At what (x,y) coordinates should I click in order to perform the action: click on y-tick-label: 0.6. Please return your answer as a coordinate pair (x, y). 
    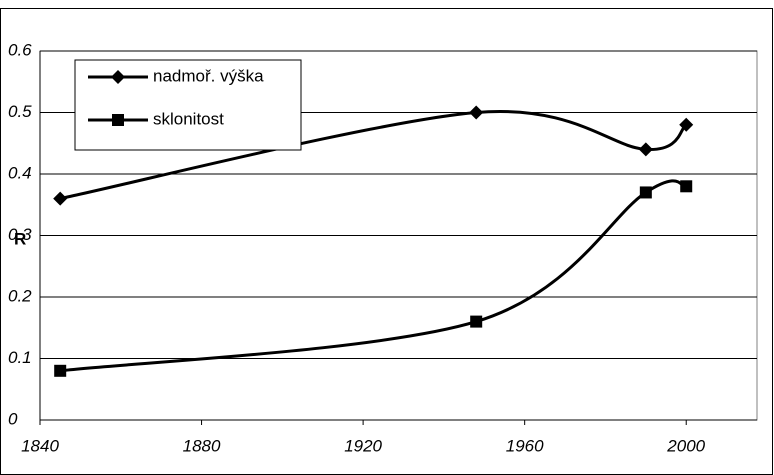
    Looking at the image, I should click on (20, 49).